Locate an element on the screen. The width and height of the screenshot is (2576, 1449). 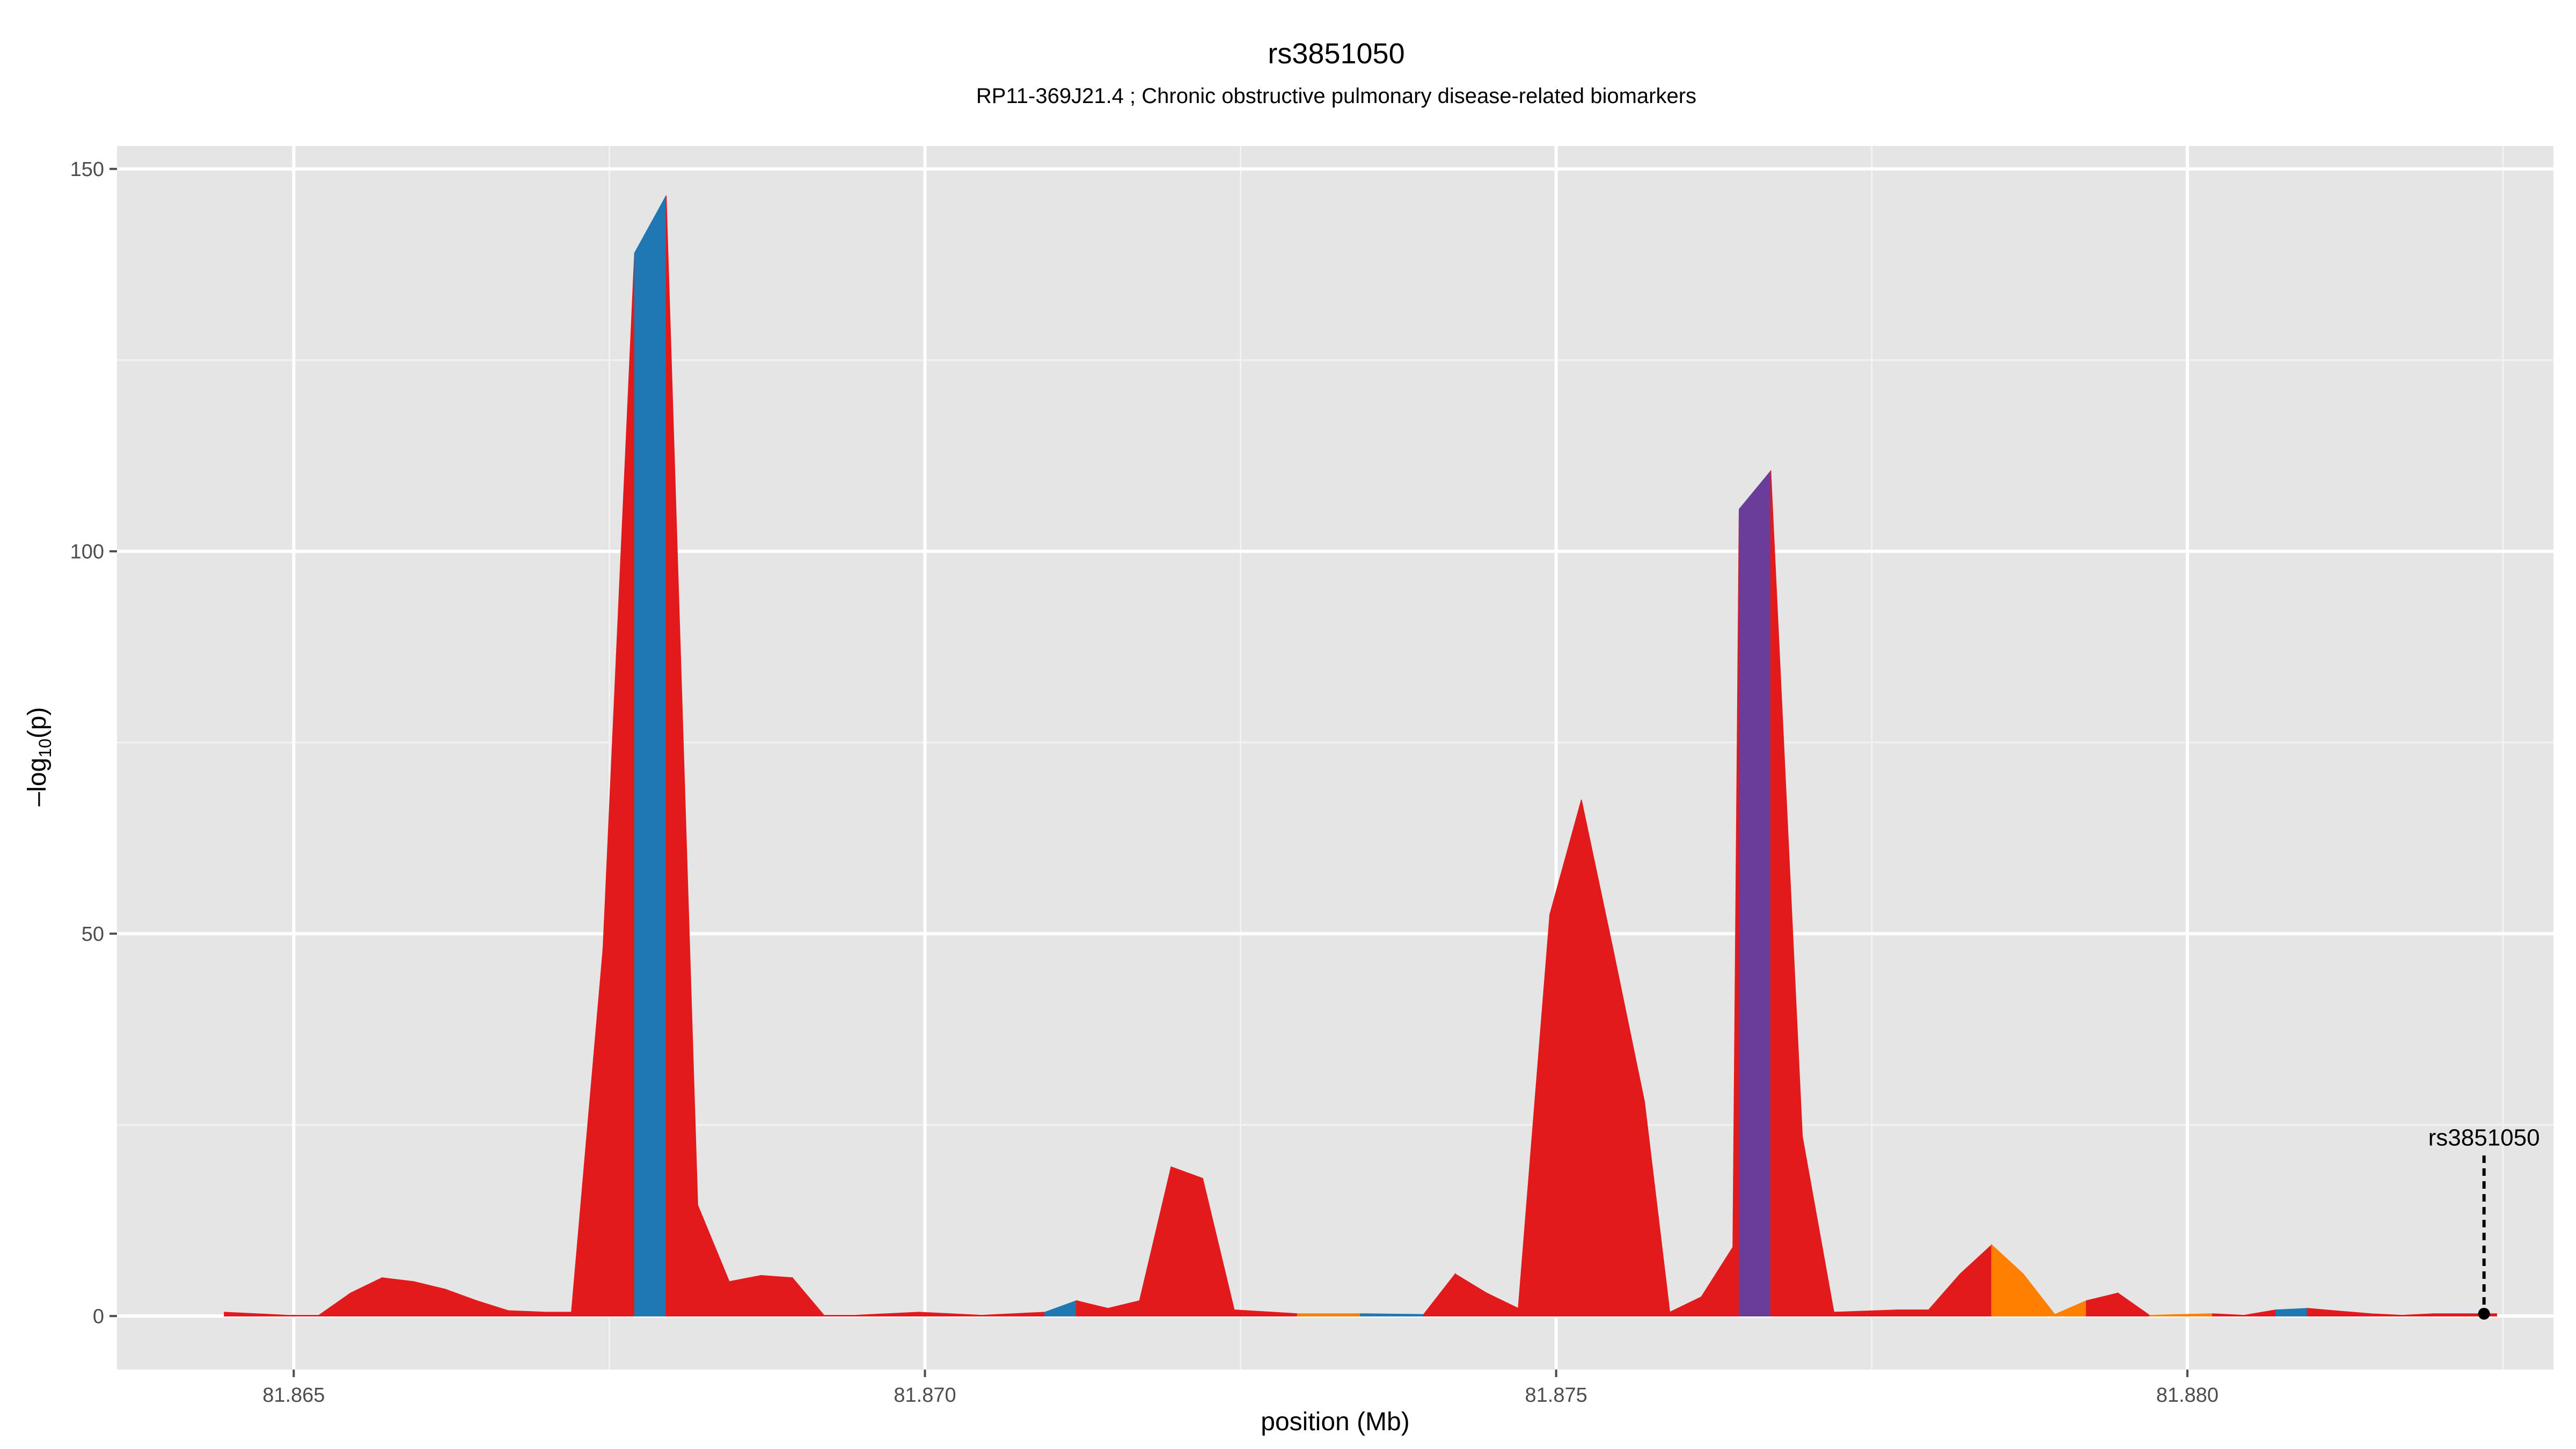
y-tick-label: 100 is located at coordinates (87, 551).